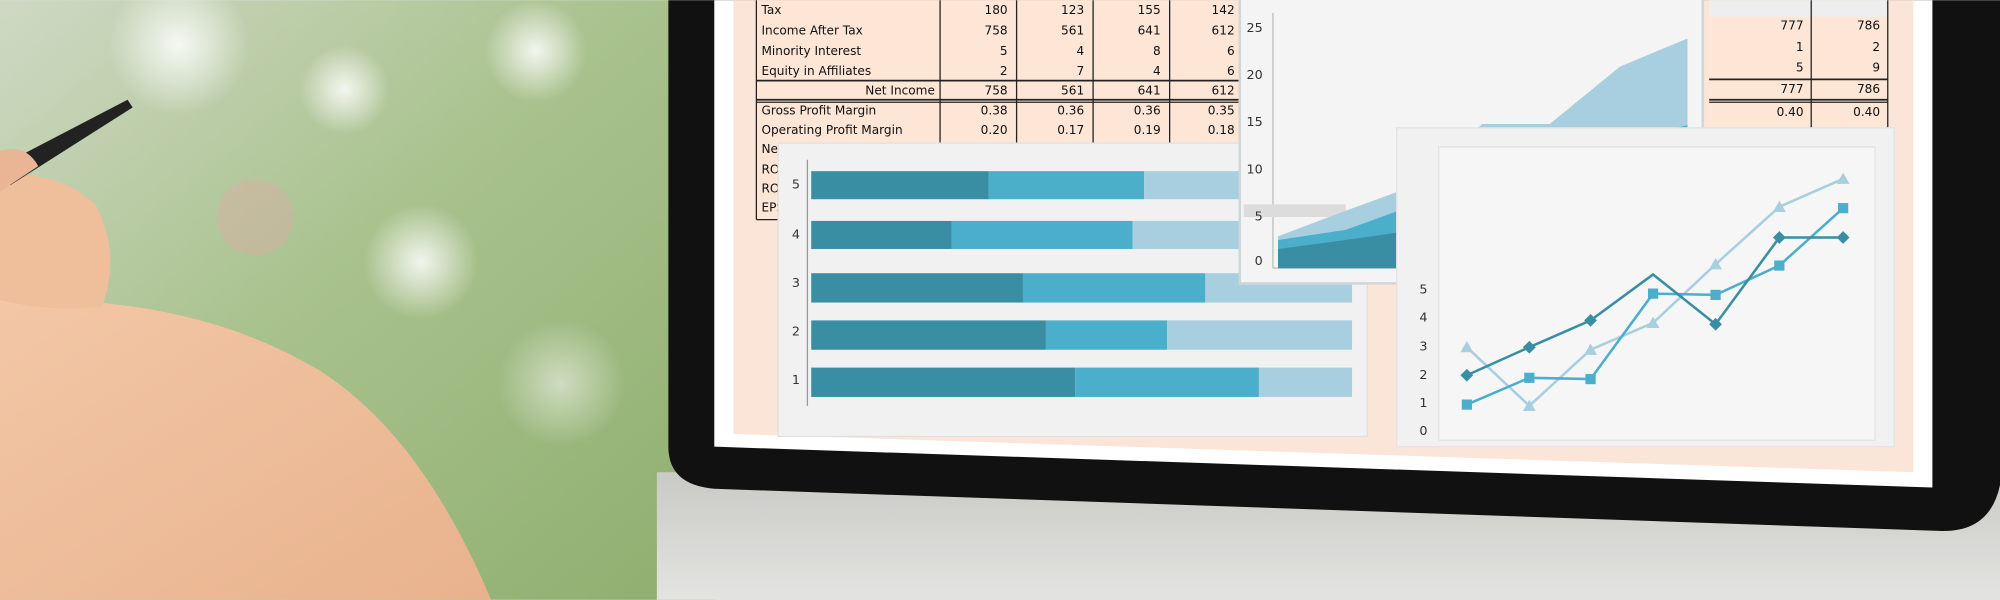  Describe the element at coordinates (900, 90) in the screenshot. I see `row-label: Net Income` at that location.